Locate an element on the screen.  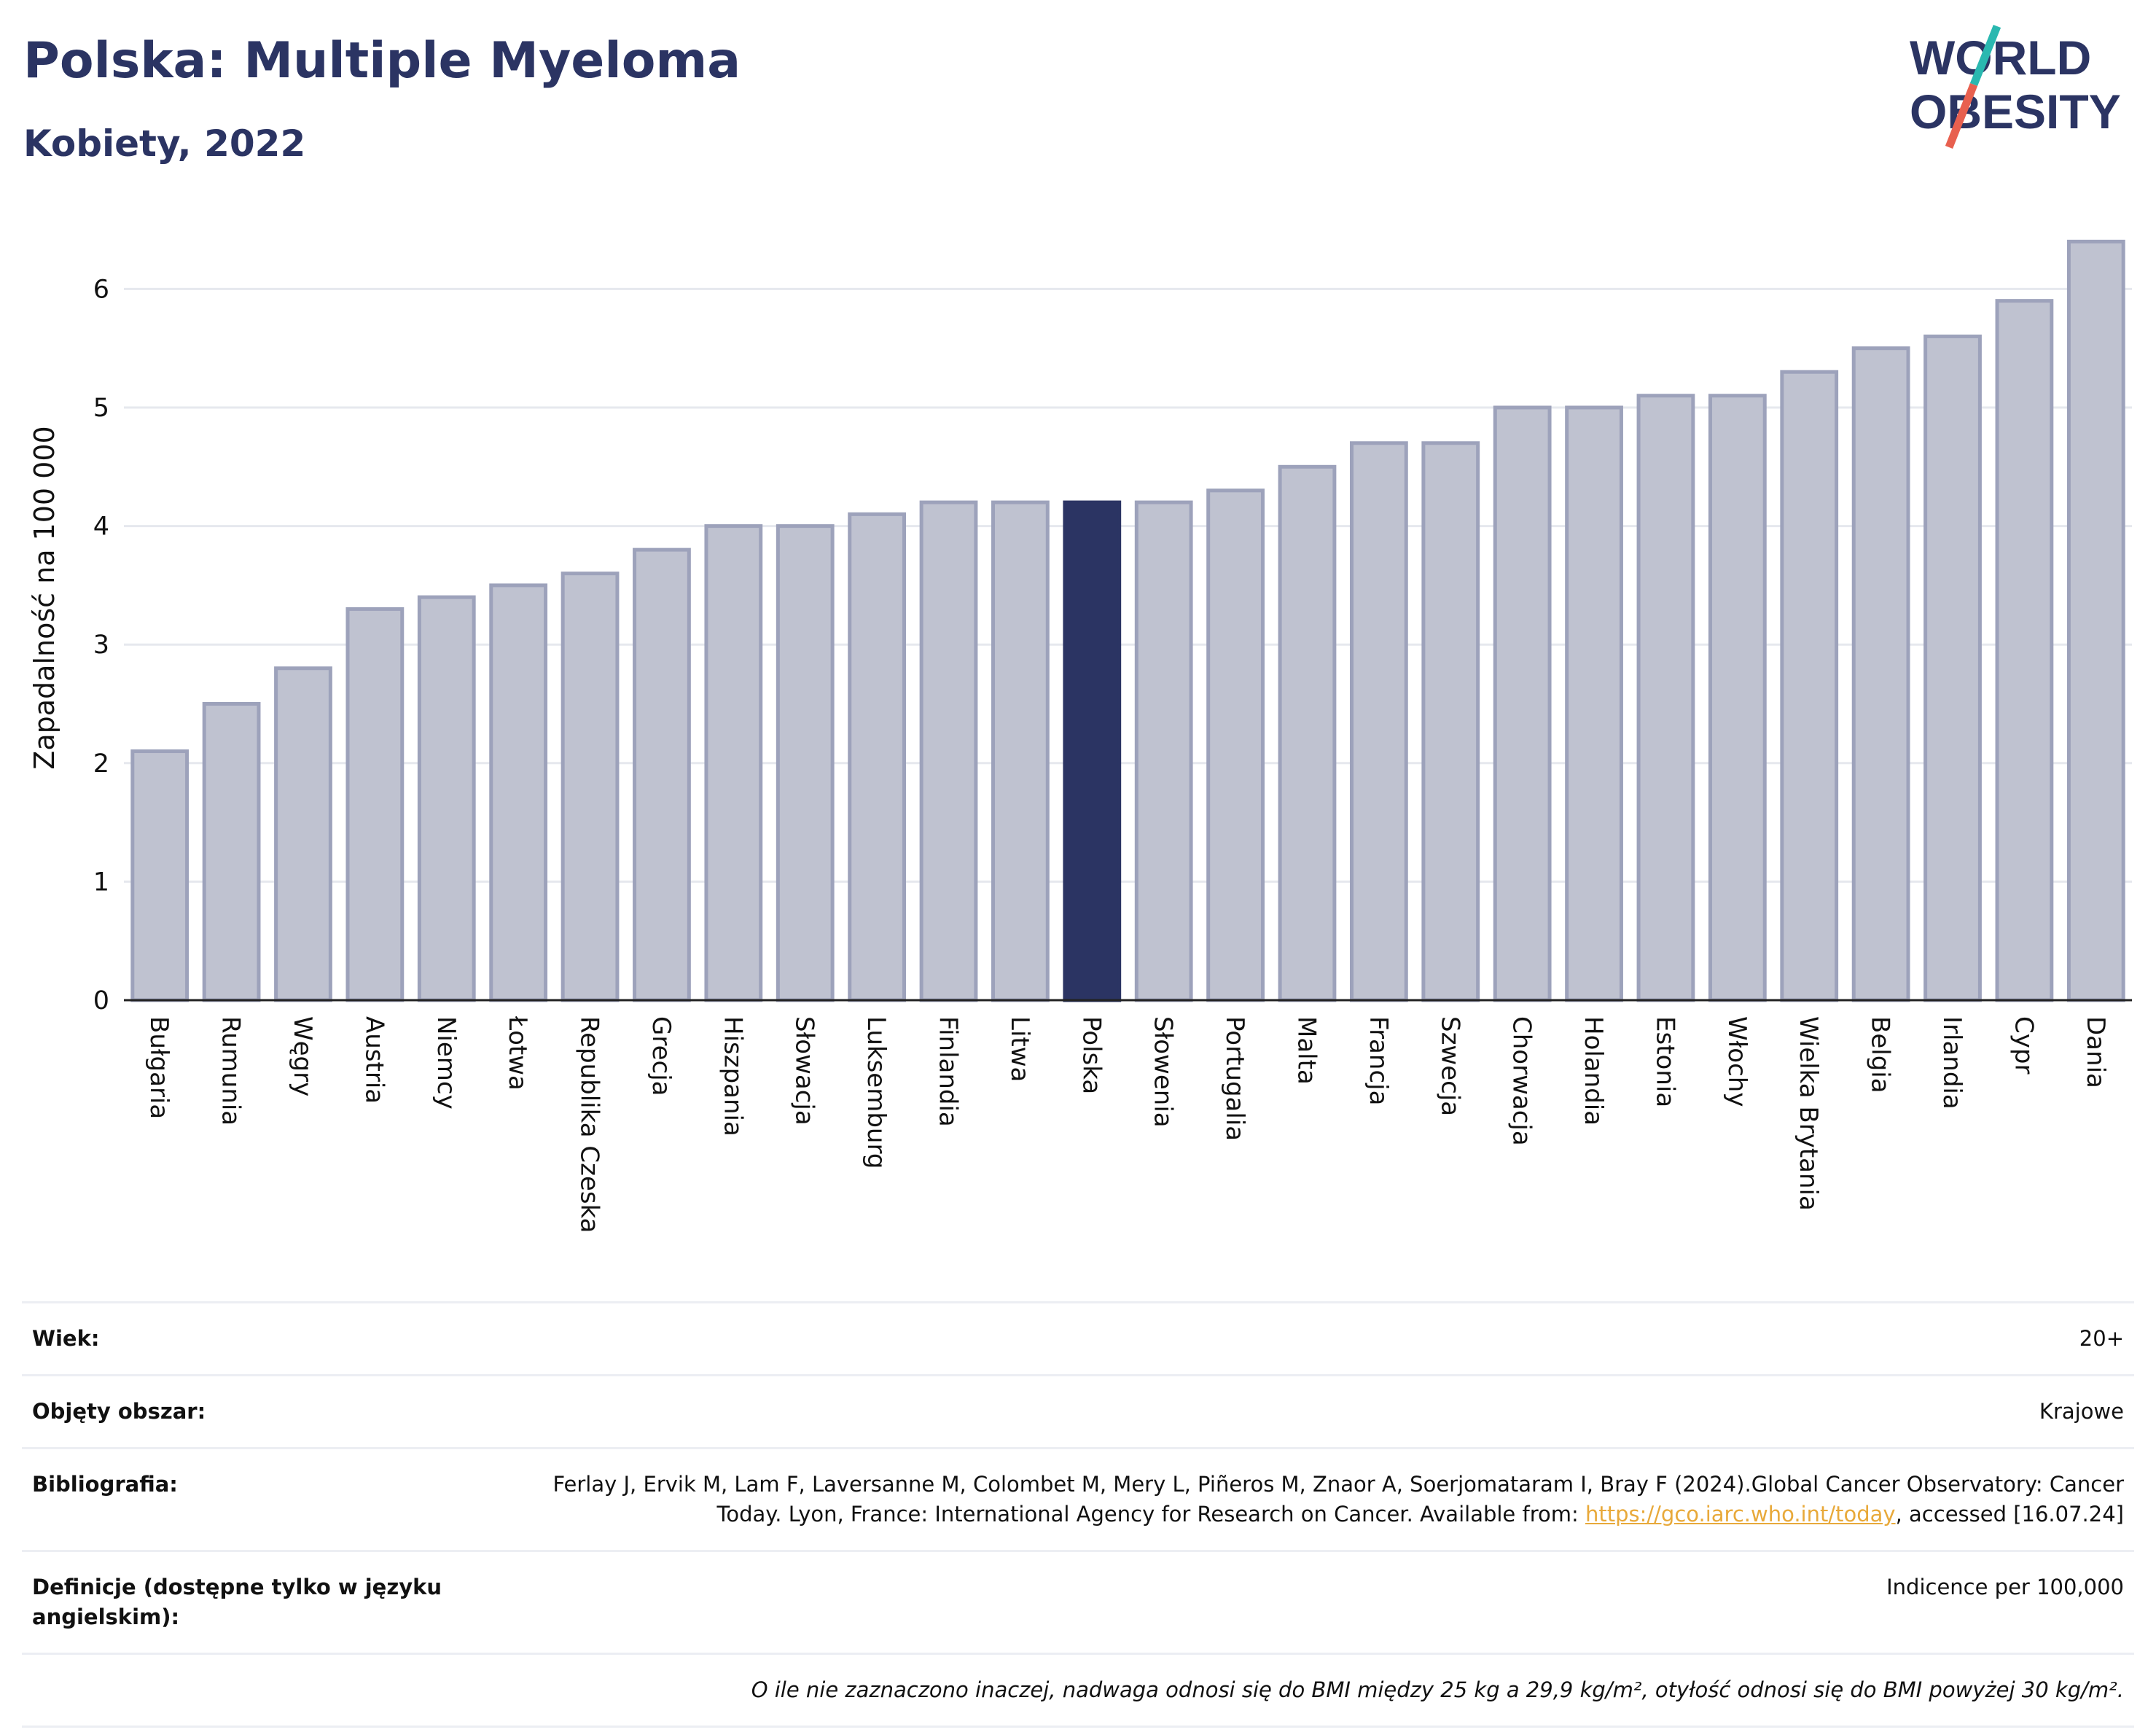
x-tick-label: Rumunia is located at coordinates (231, 1071).